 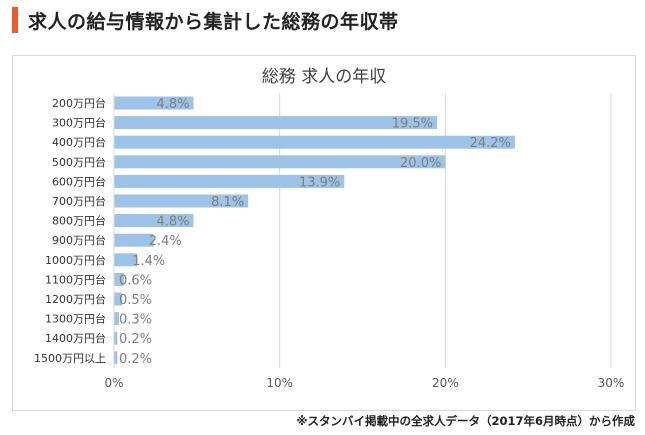 What do you see at coordinates (135, 320) in the screenshot?
I see `data-label-11: 0.3%` at bounding box center [135, 320].